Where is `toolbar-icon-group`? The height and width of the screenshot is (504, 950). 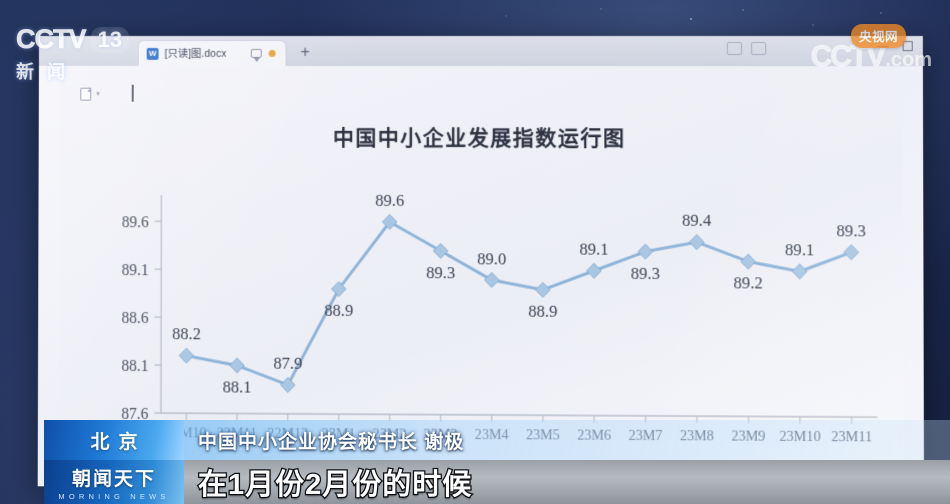 toolbar-icon-group is located at coordinates (746, 49).